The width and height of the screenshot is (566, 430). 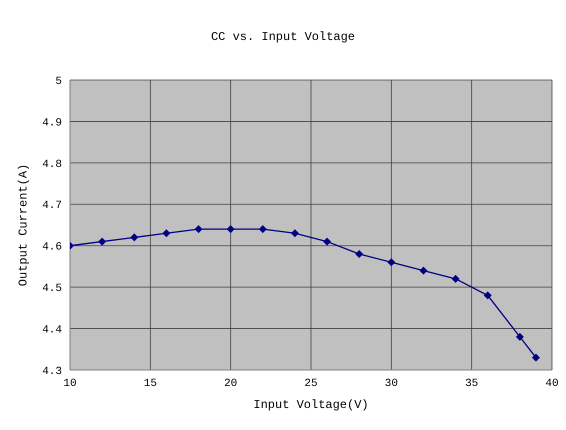 I want to click on x-tick-label: 25, so click(x=311, y=384).